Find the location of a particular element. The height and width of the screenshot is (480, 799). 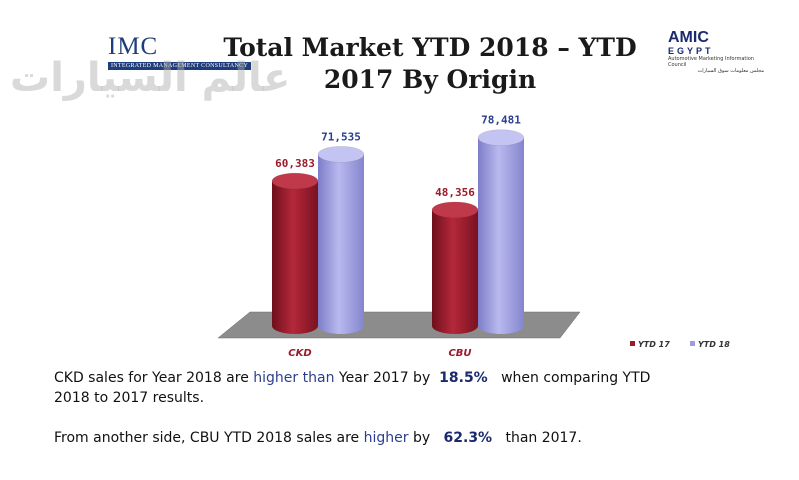

data-label: 71,535 is located at coordinates (341, 136).